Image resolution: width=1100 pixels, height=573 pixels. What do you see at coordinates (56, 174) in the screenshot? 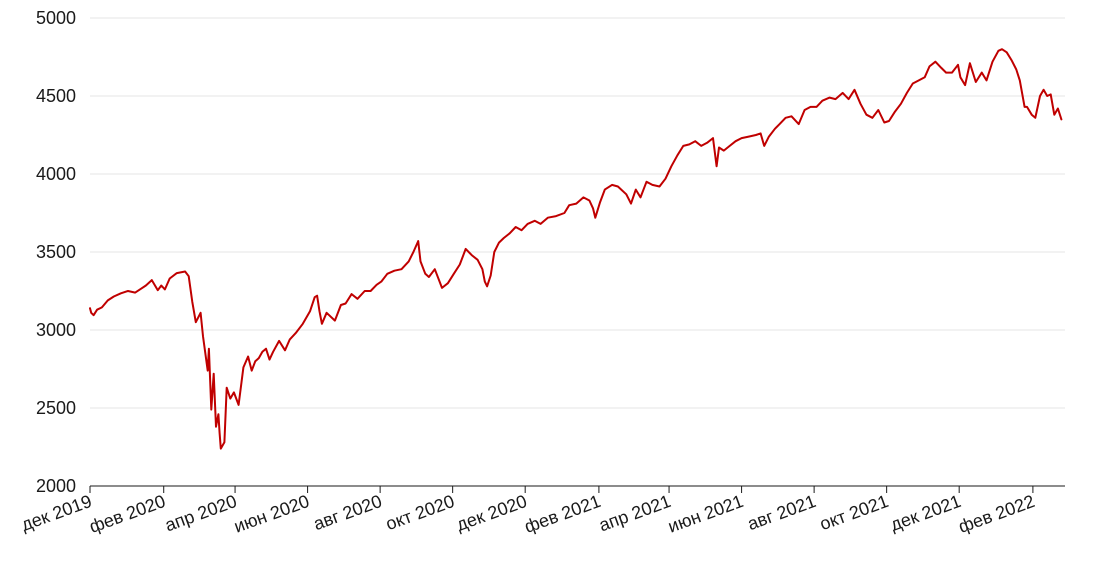
I see `y-tick-label-4000: 4000` at bounding box center [56, 174].